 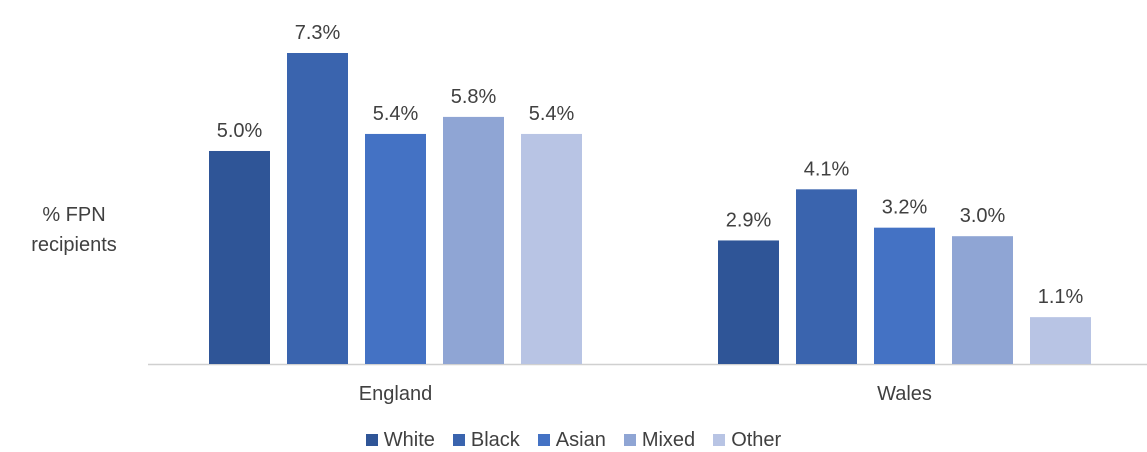 I want to click on legend-label-white: White, so click(x=409, y=440).